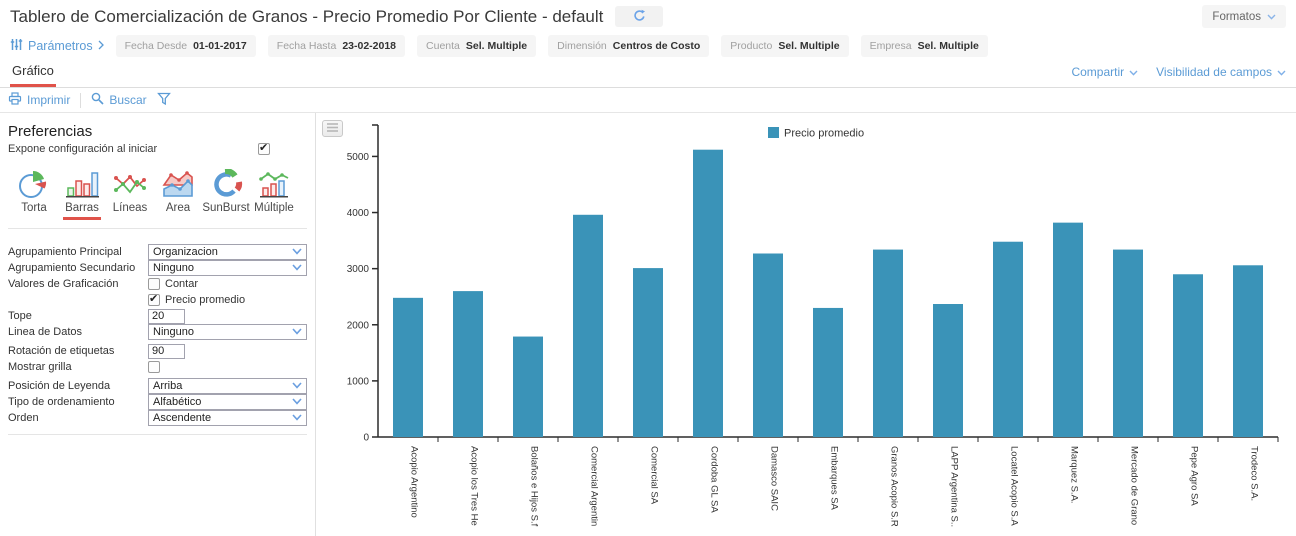 This screenshot has width=1296, height=536. Describe the element at coordinates (130, 194) in the screenshot. I see `chart-type-lineas: Líneas` at that location.